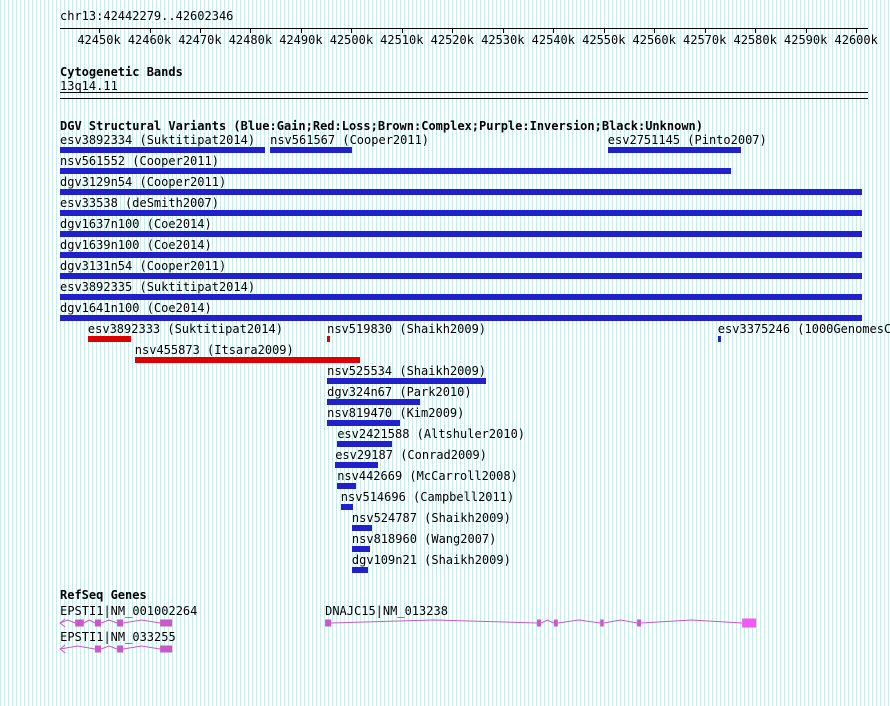 This screenshot has height=706, width=890. Describe the element at coordinates (856, 40) in the screenshot. I see `ruler-tick-label: 42600k` at that location.